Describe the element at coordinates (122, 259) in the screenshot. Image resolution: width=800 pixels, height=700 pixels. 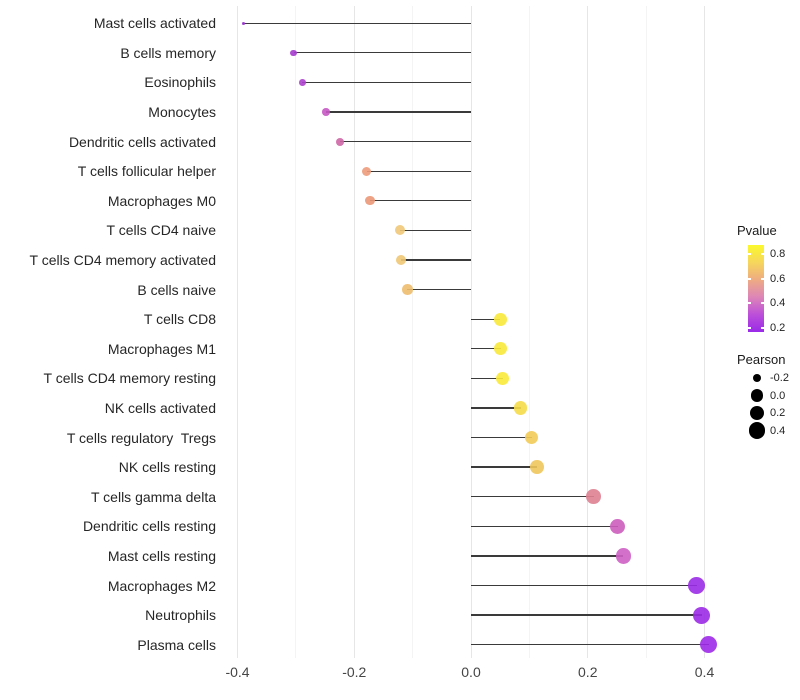
I see `y-axis-label: T cells CD4 memory activated` at that location.